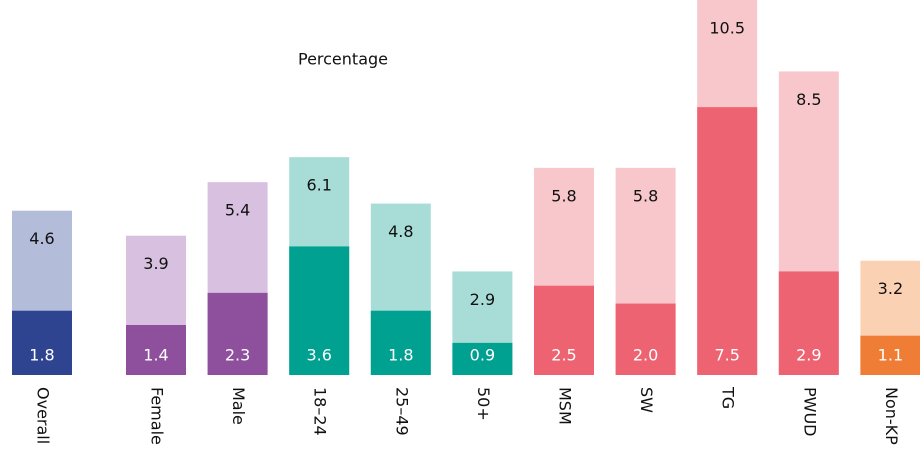  What do you see at coordinates (343, 59) in the screenshot?
I see `chart-title: Percentage` at bounding box center [343, 59].